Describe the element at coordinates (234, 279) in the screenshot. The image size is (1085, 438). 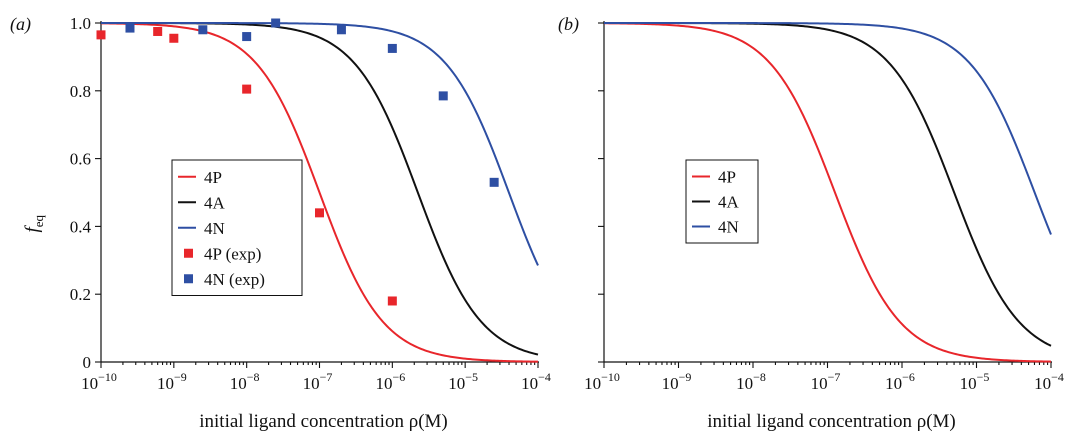
I see `legend-label: 4N (exp)` at that location.